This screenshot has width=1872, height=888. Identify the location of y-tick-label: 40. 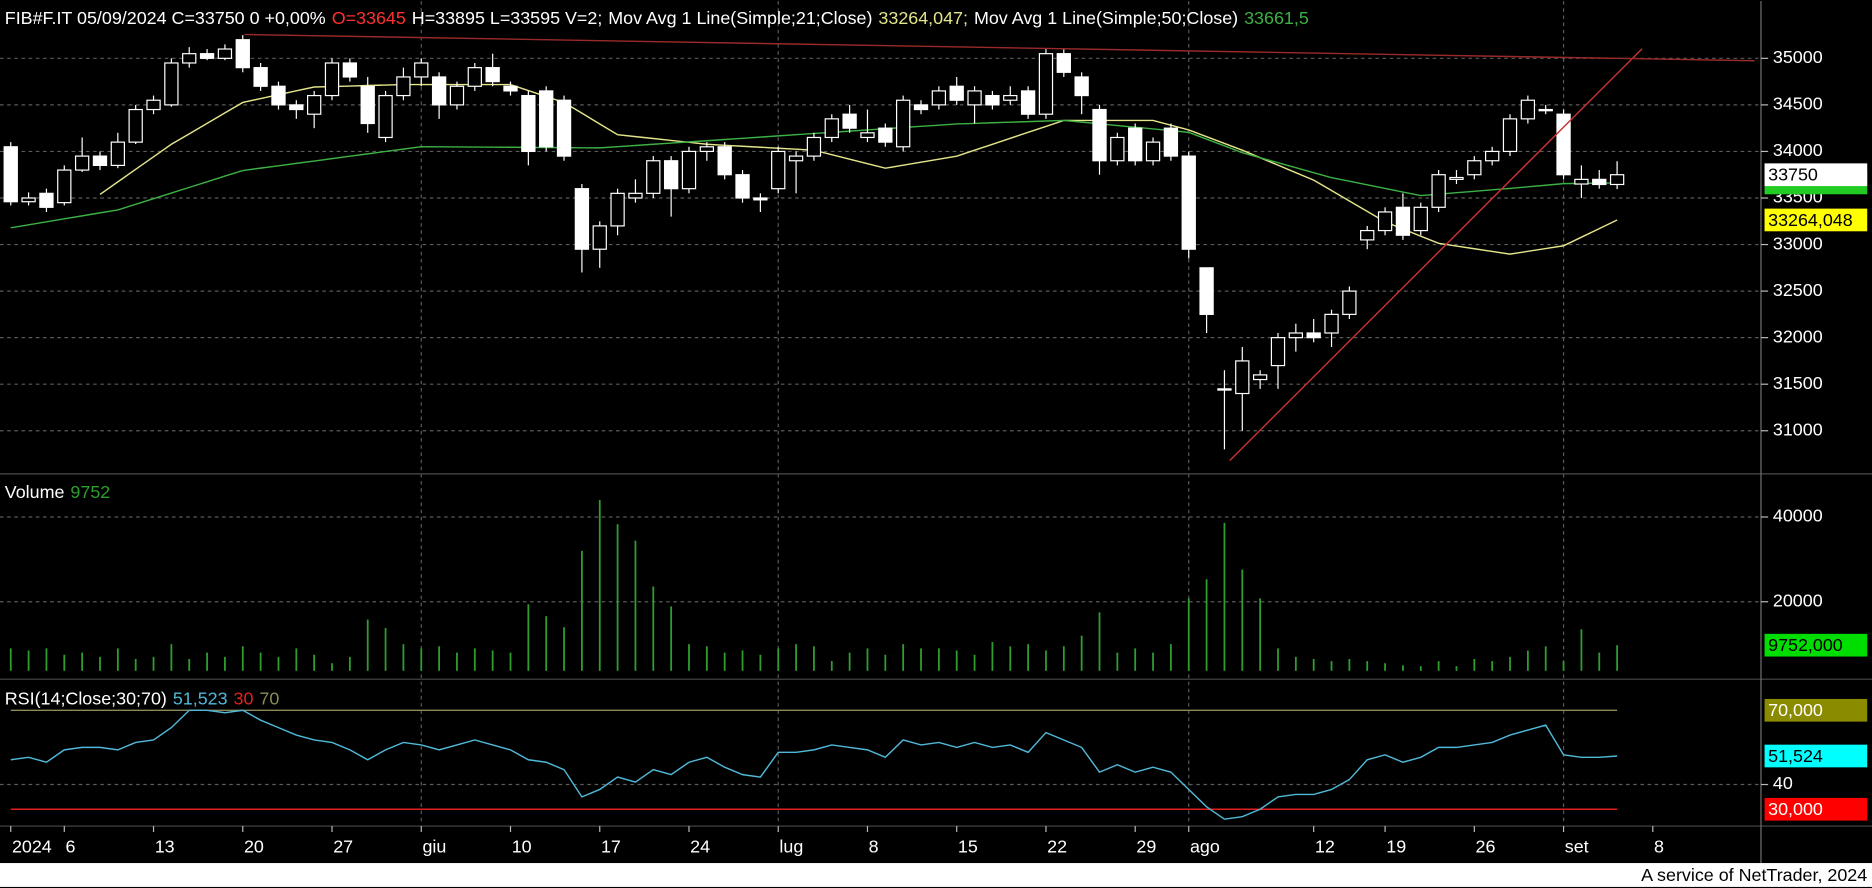
(1783, 783).